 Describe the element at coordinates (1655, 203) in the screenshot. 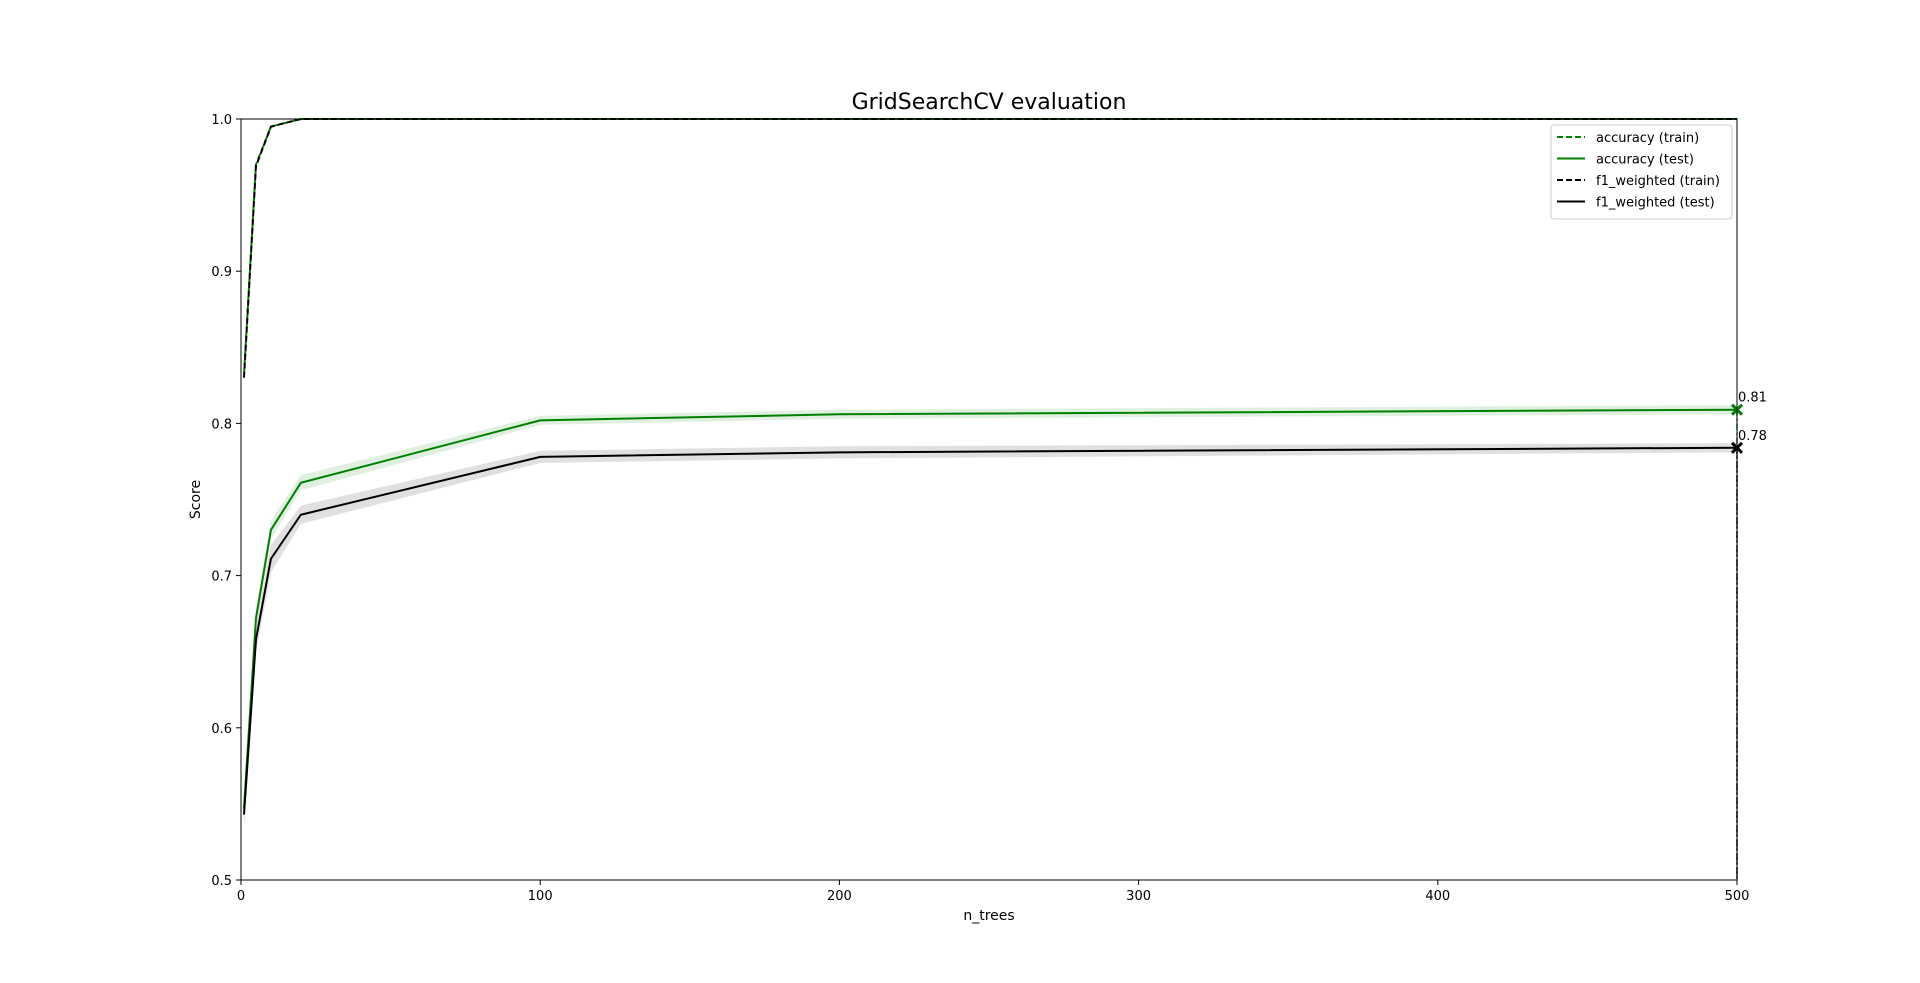

I see `legend-label-3: f1_weighted (test)` at that location.